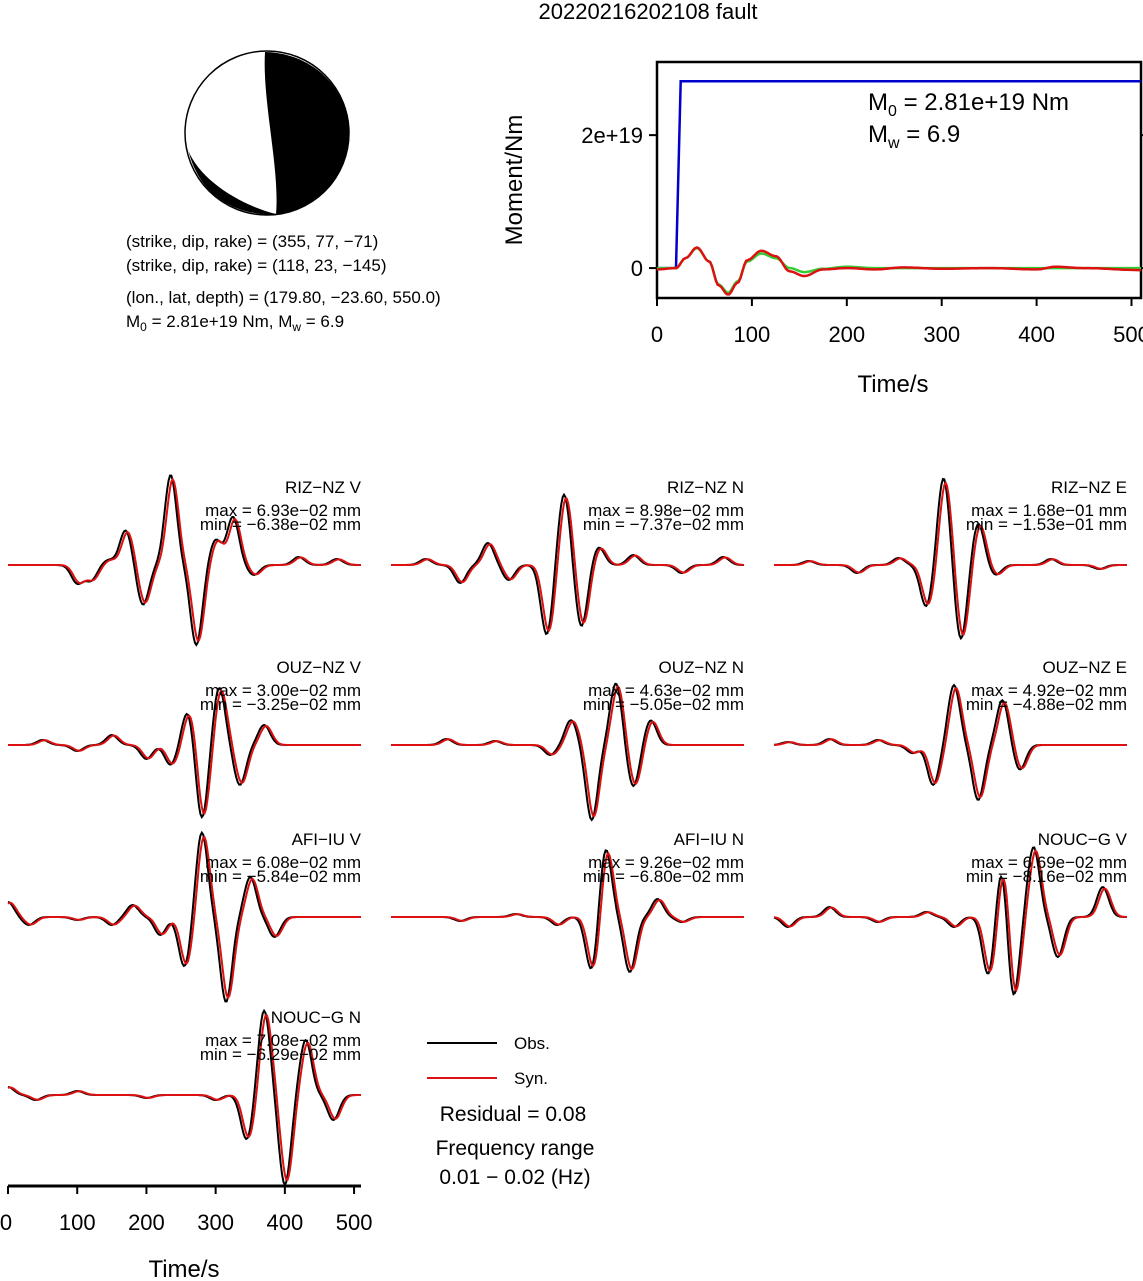 This screenshot has width=1143, height=1281. What do you see at coordinates (183, 1268) in the screenshot?
I see `waveform-x-axis-label: Time/s` at bounding box center [183, 1268].